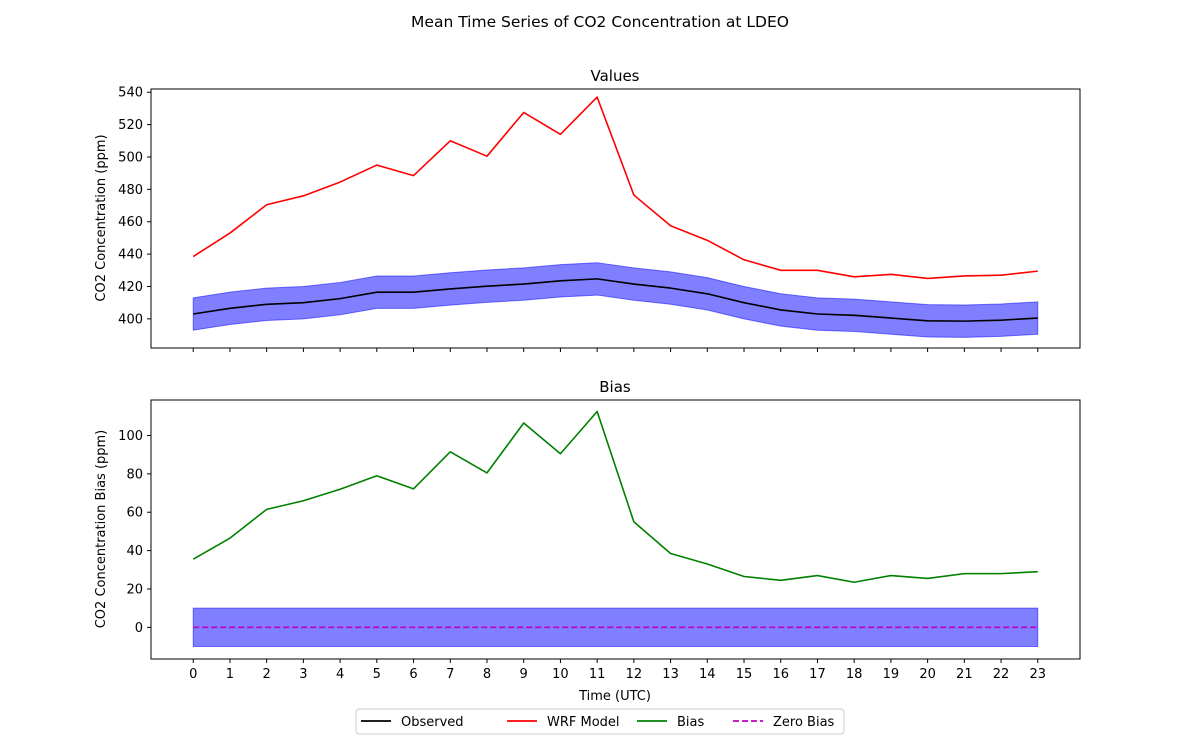 This screenshot has height=741, width=1200. Describe the element at coordinates (964, 674) in the screenshot. I see `bias-xtick-label-21: 21` at that location.